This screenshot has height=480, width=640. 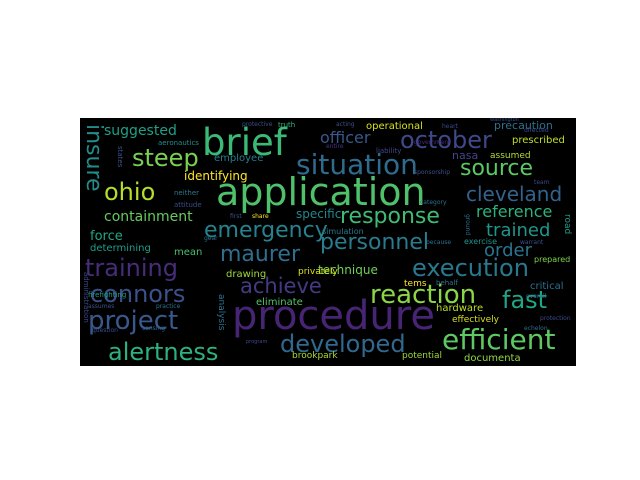 What do you see at coordinates (154, 328) in the screenshot?
I see `word-sensing: sensing` at bounding box center [154, 328].